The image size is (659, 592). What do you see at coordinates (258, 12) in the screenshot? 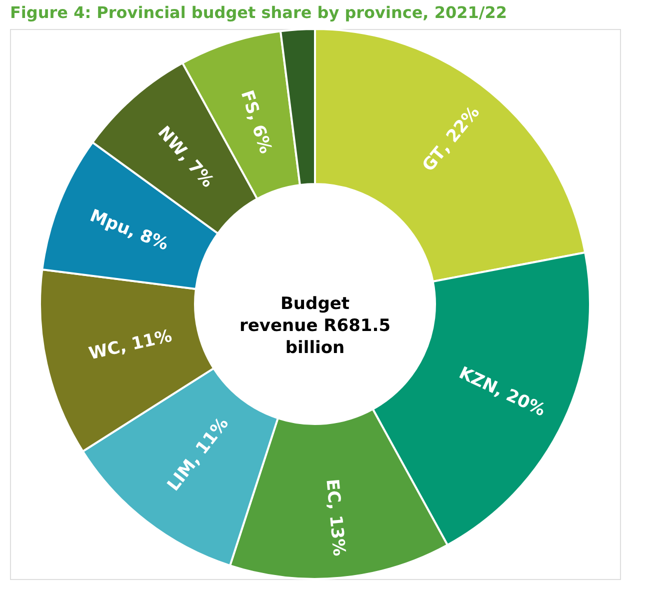
I see `chart-title: Figure 4: Provincial budget share by province, 2021/22` at bounding box center [258, 12].